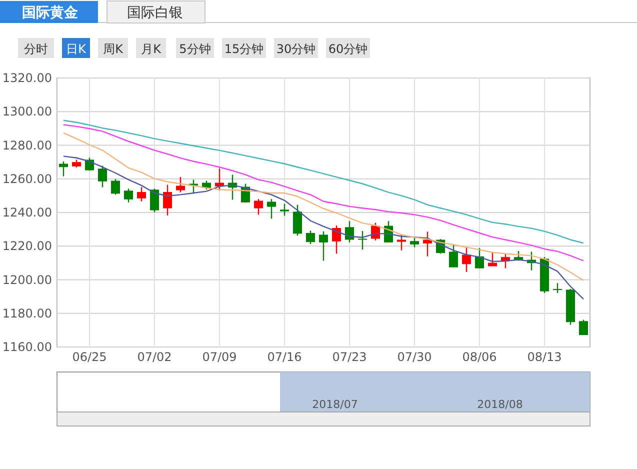  What do you see at coordinates (155, 13) in the screenshot?
I see `text: 国际白银` at bounding box center [155, 13].